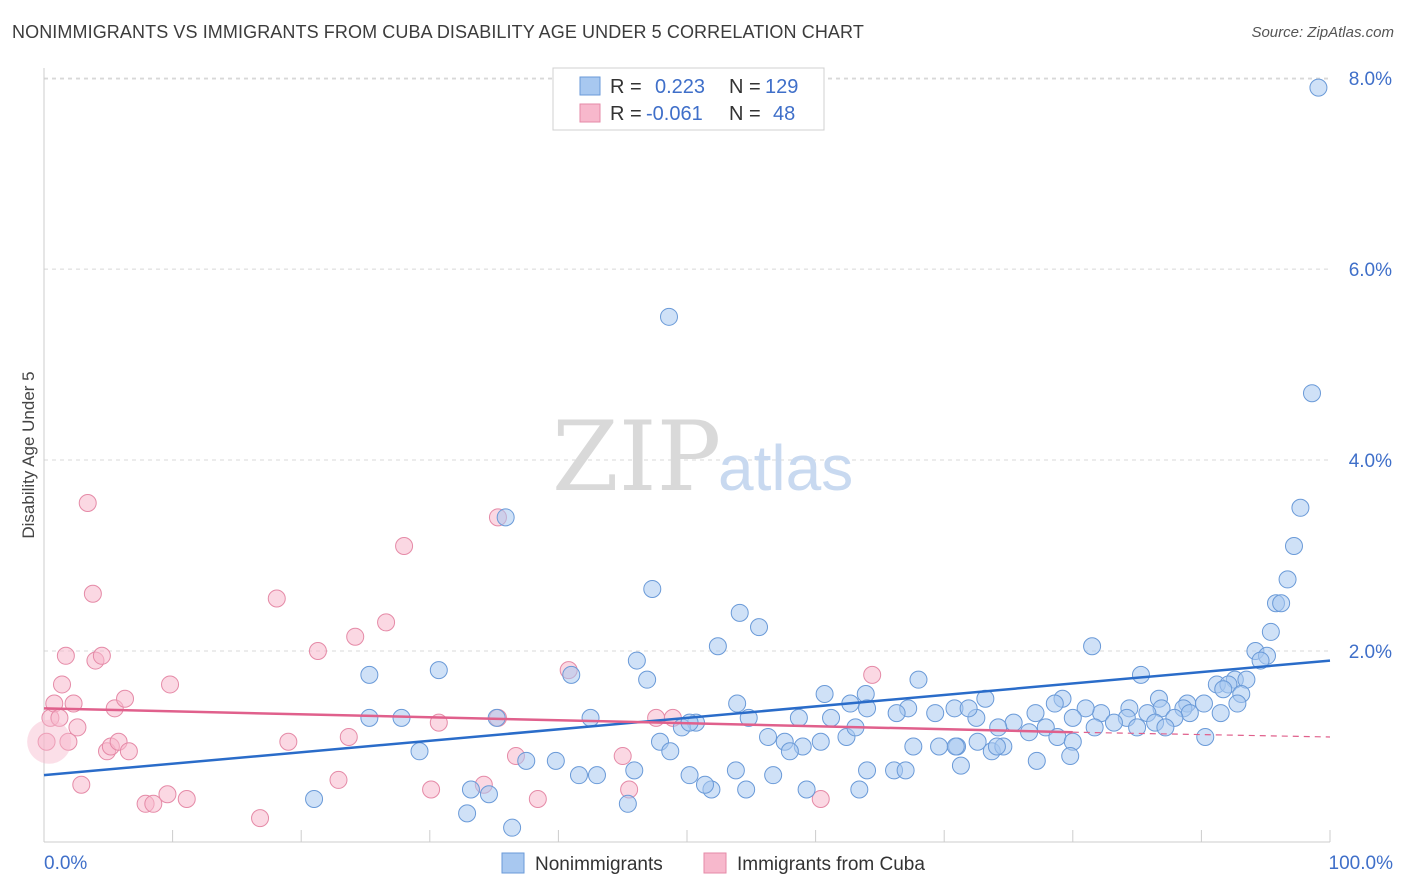 The width and height of the screenshot is (1406, 892). I want to click on y-tick-label: 8.0%, so click(1370, 79).